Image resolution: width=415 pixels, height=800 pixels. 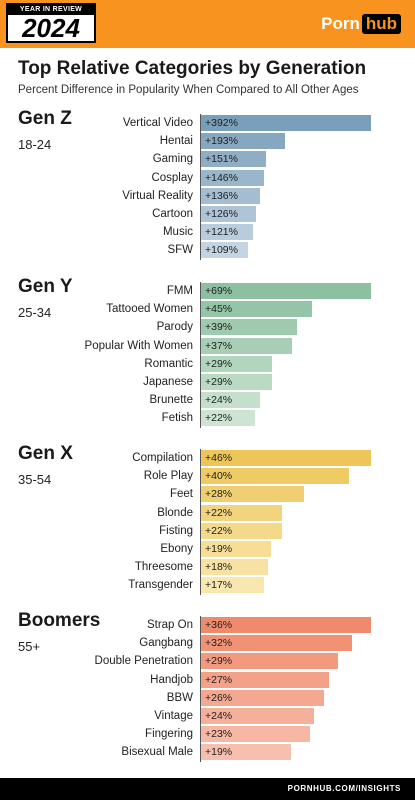 I want to click on bar-row: Music +121%, so click(x=207, y=232).